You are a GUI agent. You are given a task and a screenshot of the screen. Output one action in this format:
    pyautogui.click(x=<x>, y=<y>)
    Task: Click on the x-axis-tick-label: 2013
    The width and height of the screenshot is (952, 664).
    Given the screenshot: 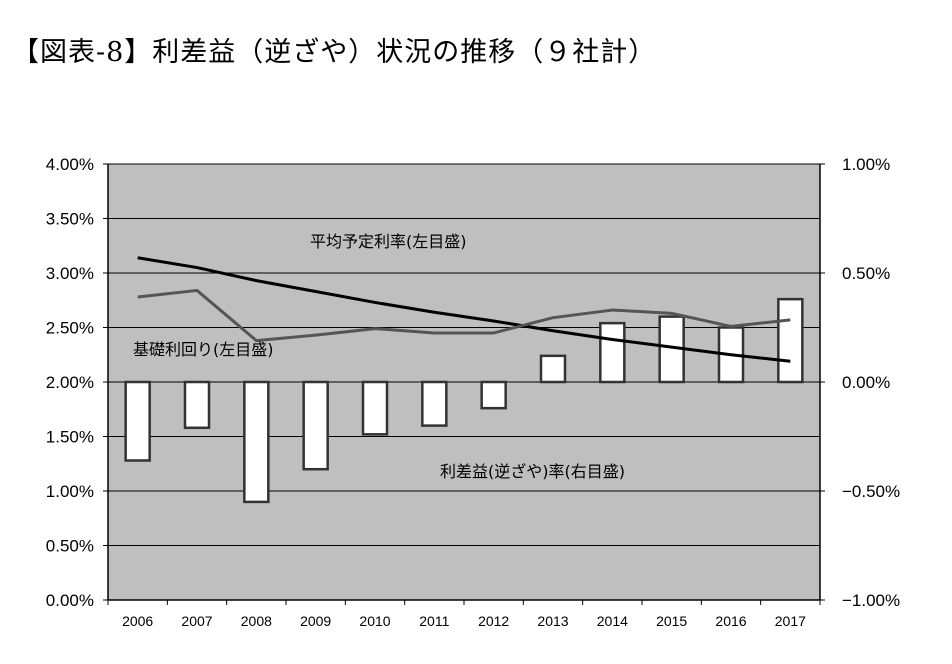 What is the action you would take?
    pyautogui.click(x=552, y=621)
    